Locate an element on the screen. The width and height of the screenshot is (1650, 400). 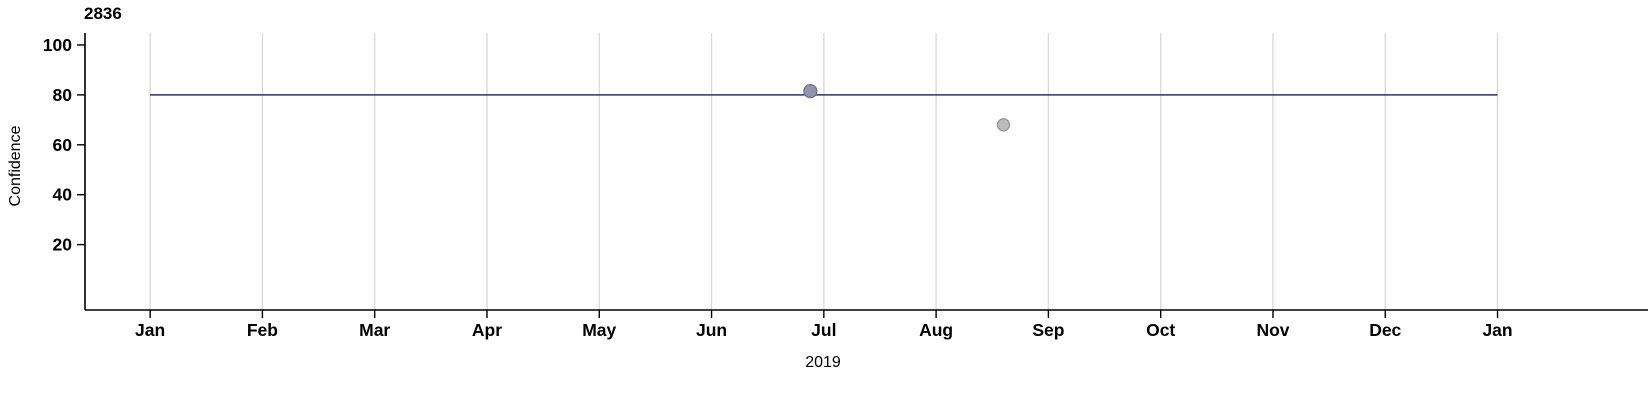
x-tick-label: Oct is located at coordinates (1160, 330).